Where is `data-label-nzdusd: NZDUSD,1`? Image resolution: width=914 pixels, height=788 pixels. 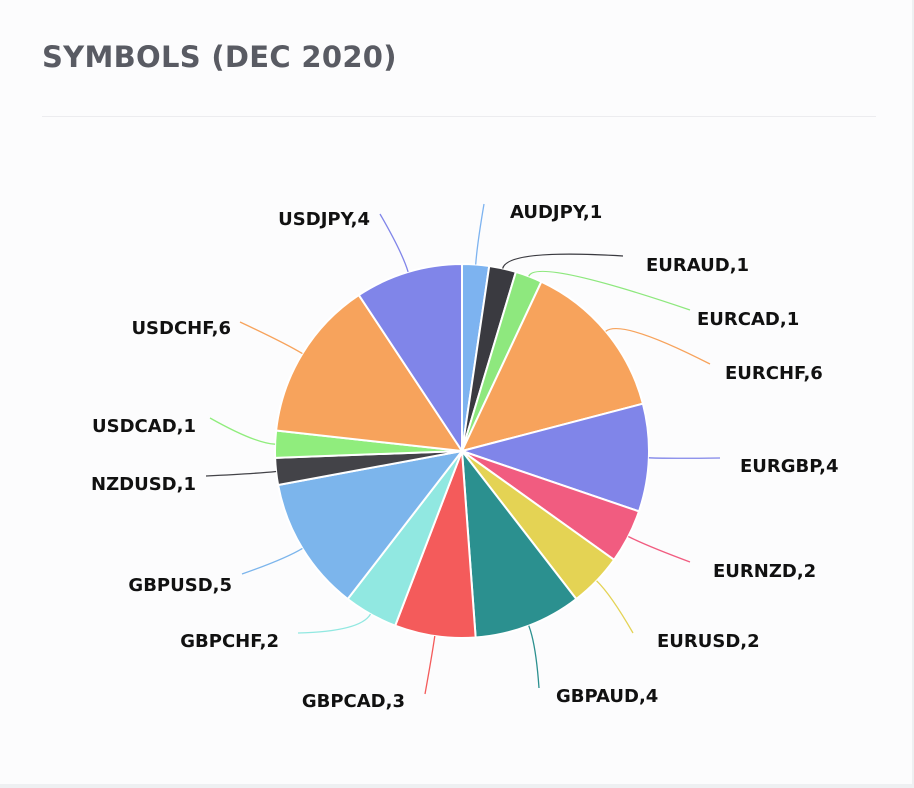
data-label-nzdusd: NZDUSD,1 is located at coordinates (143, 484).